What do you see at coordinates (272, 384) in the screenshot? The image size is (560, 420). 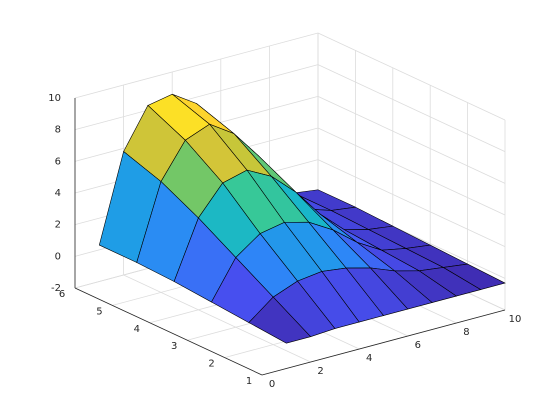 I see `x-tick-label: 0` at bounding box center [272, 384].